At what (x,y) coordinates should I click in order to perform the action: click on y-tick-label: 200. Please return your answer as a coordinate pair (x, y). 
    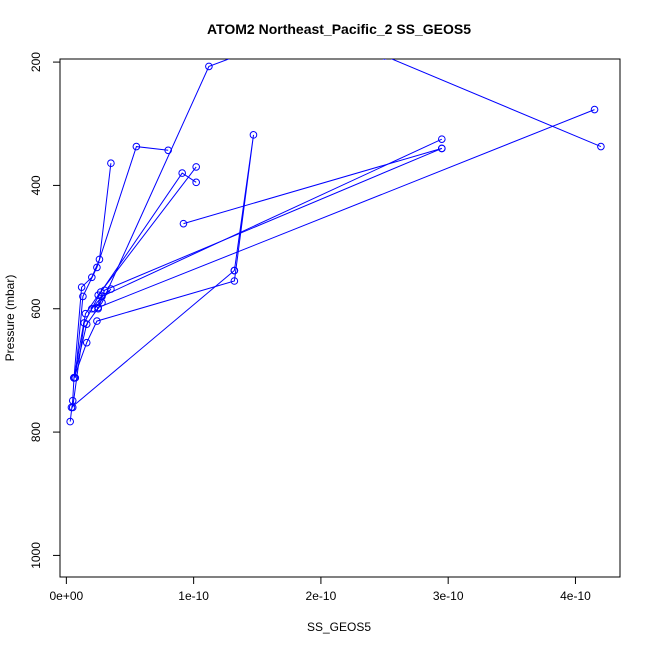
    Looking at the image, I should click on (36, 62).